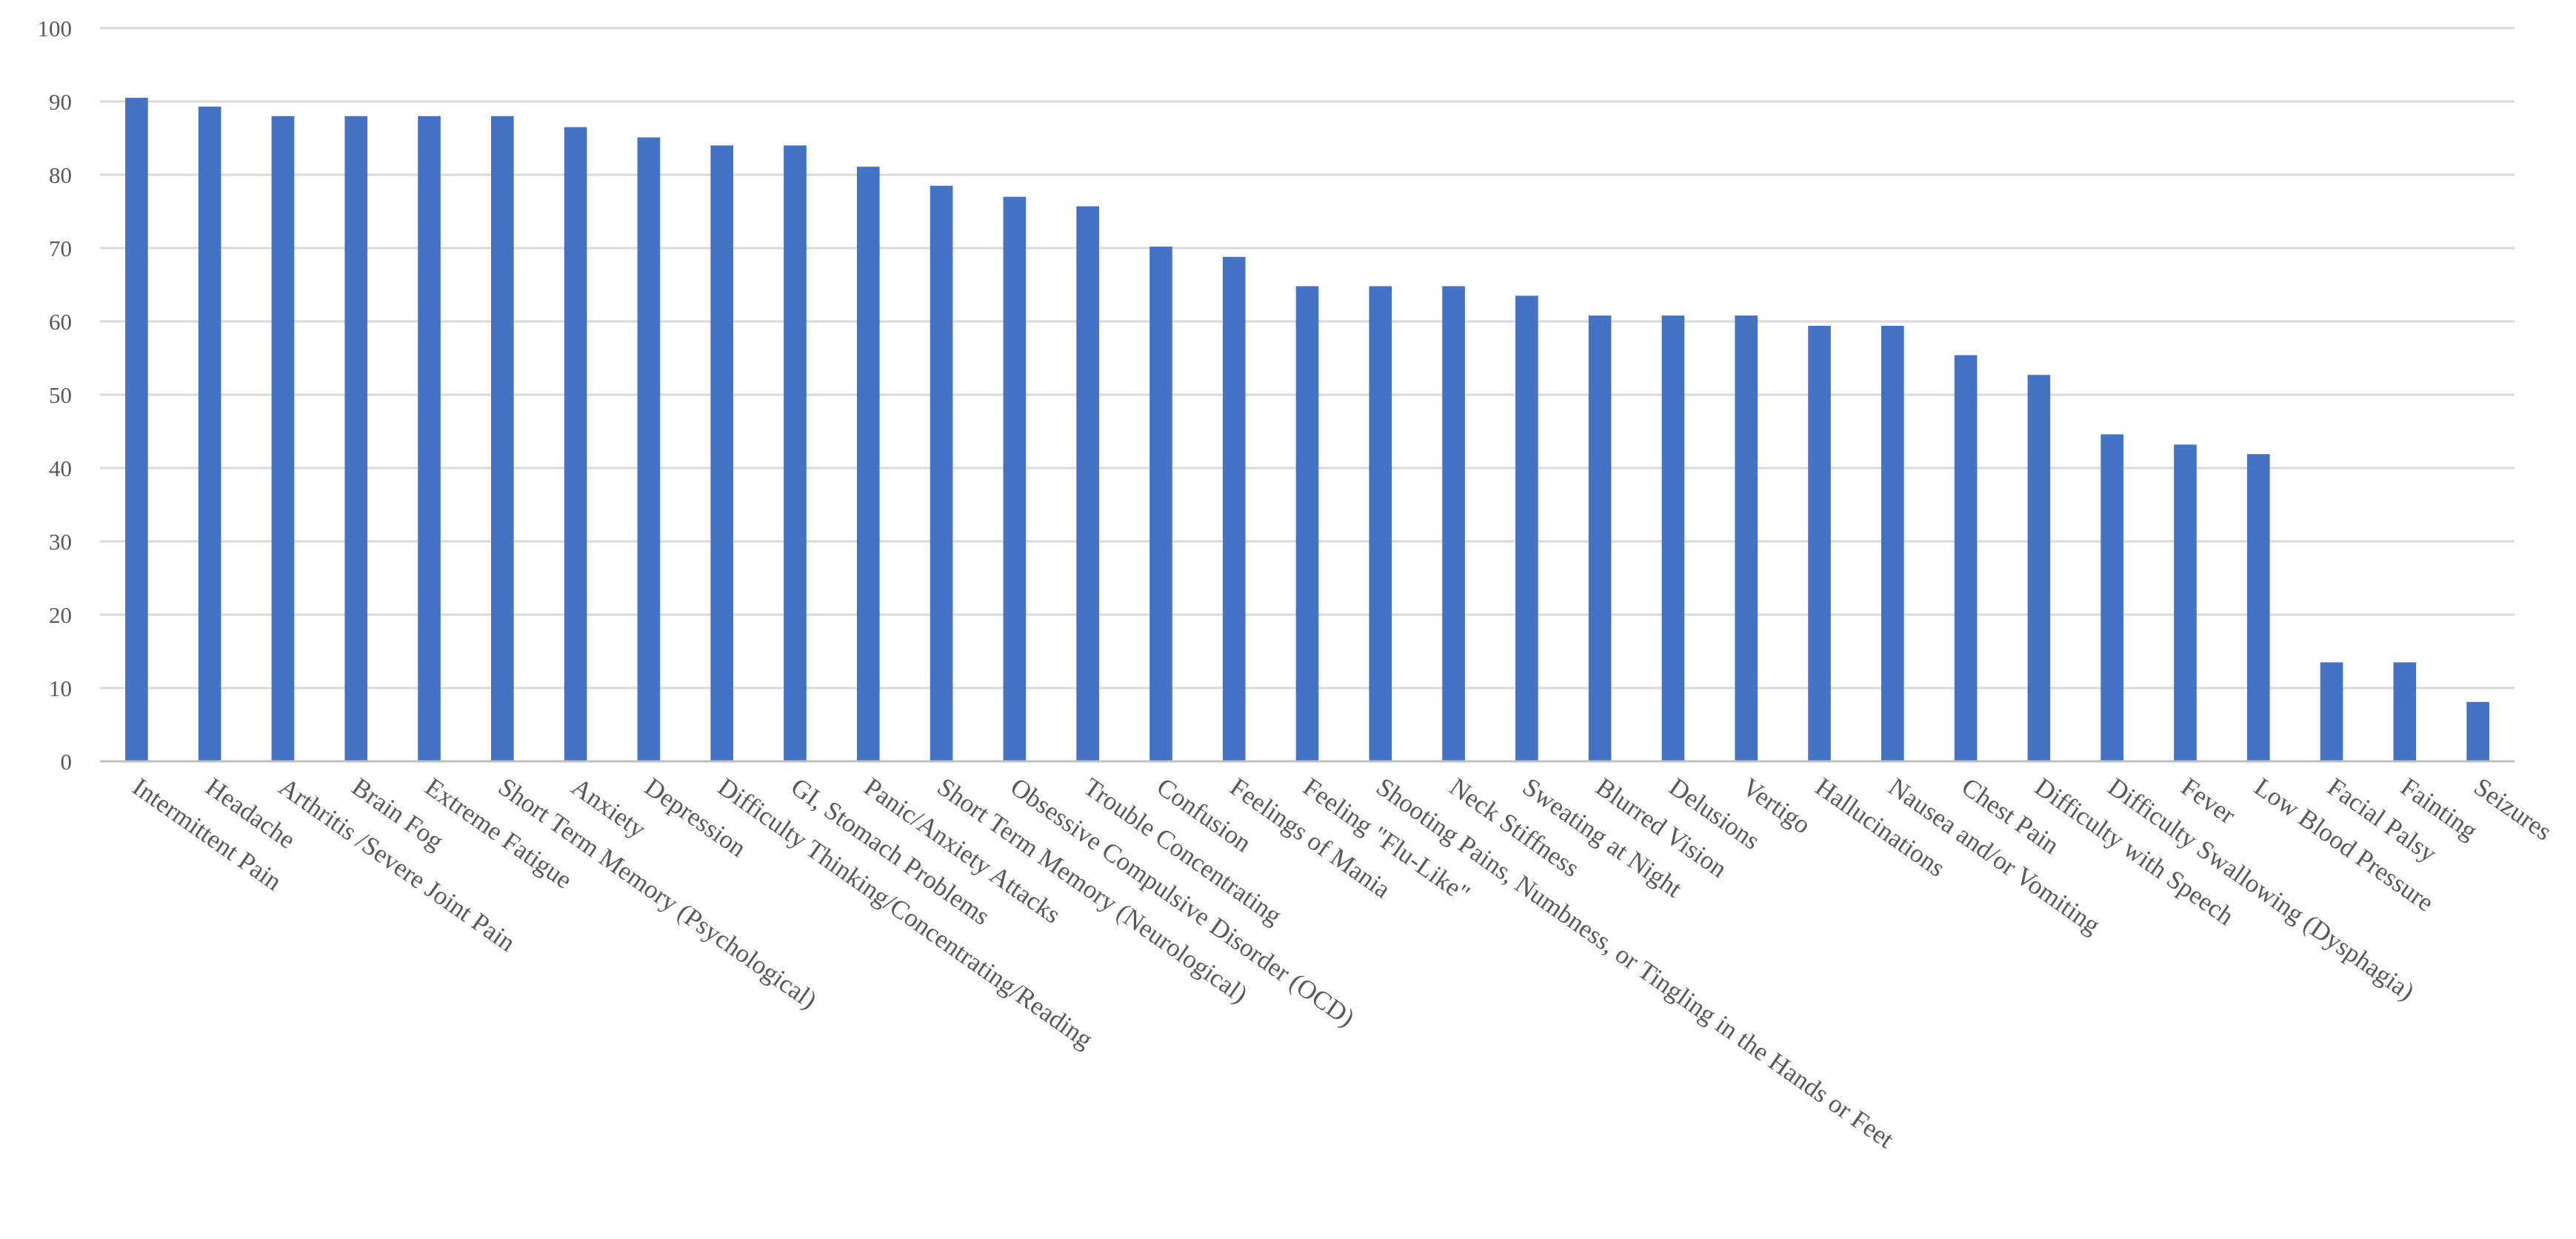 Image resolution: width=2576 pixels, height=1239 pixels. Describe the element at coordinates (60, 688) in the screenshot. I see `y-tick-label: 10` at that location.